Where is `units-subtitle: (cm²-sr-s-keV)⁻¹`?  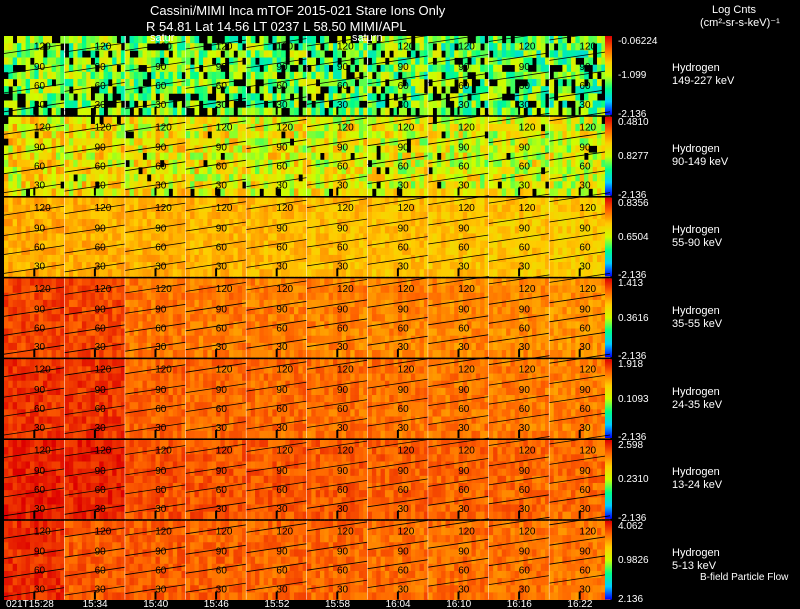
units-subtitle: (cm²-sr-s-keV)⁻¹ is located at coordinates (740, 23).